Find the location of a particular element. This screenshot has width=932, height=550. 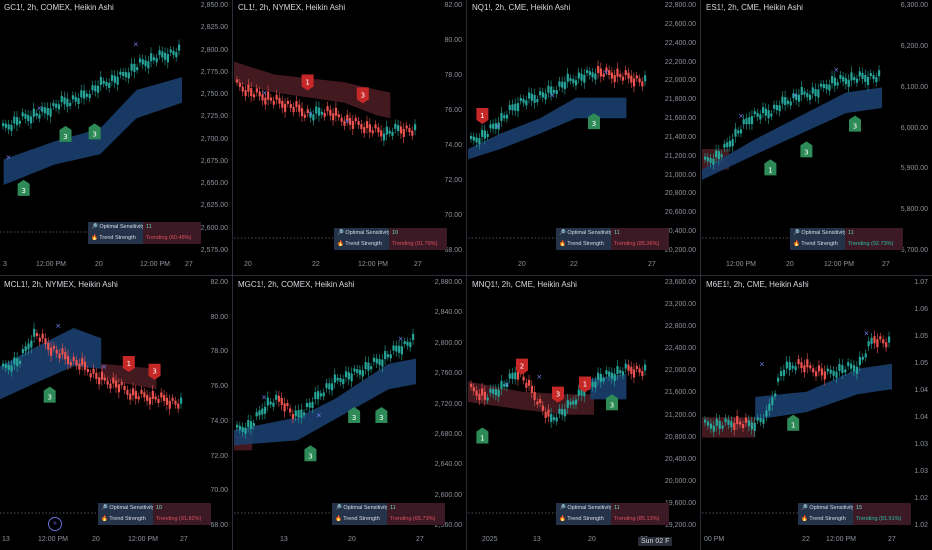

price-tick: 21,000.00 is located at coordinates (680, 175).